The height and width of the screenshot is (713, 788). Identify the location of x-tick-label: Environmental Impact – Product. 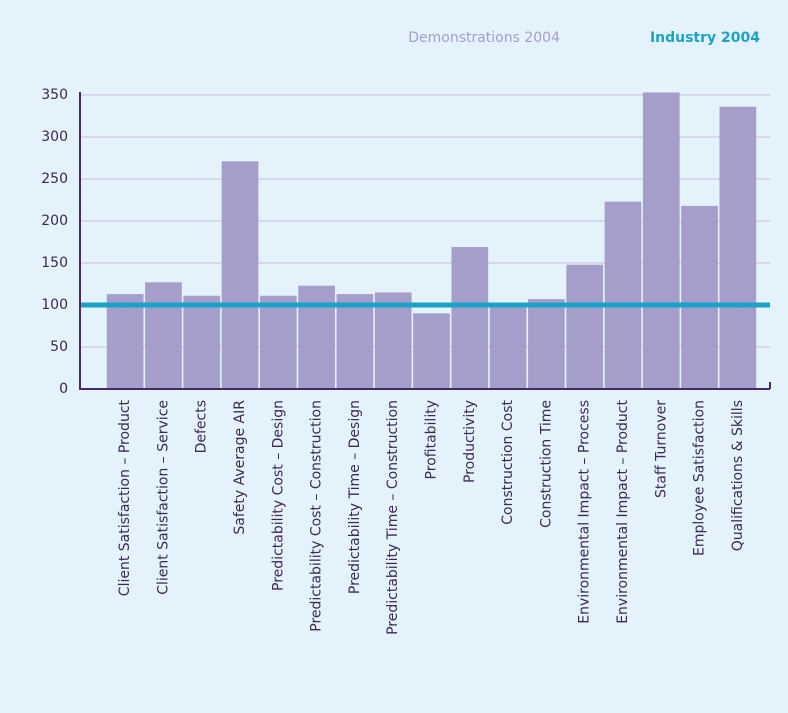
(623, 511).